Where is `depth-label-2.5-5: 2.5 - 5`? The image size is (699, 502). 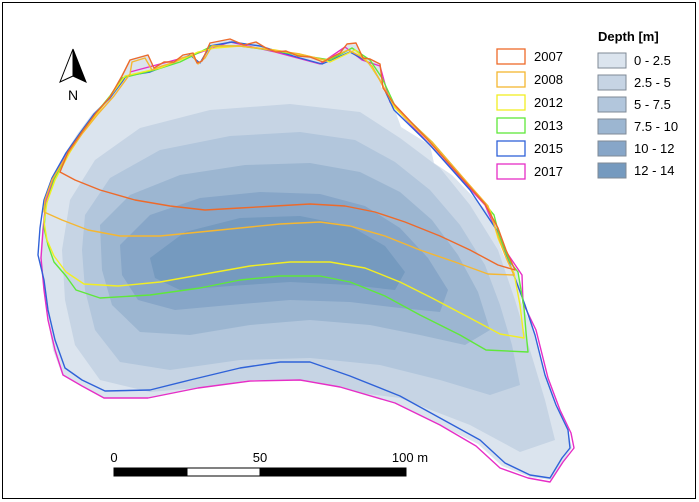 depth-label-2.5-5: 2.5 - 5 is located at coordinates (652, 82).